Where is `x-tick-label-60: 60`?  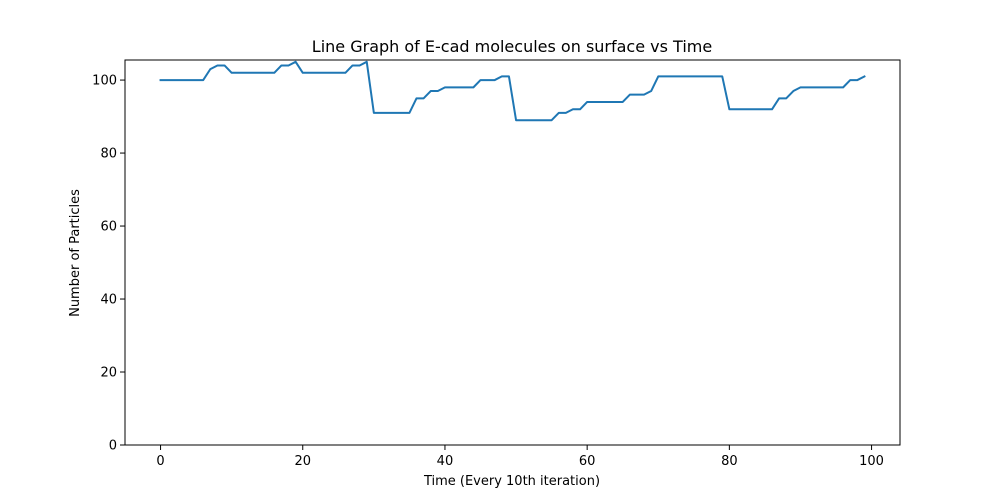
x-tick-label-60: 60 is located at coordinates (587, 461).